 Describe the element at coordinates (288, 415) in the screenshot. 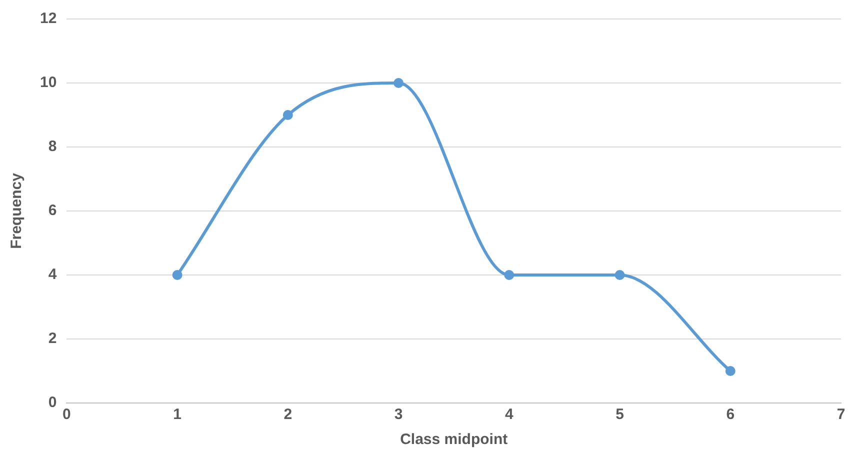

I see `x-tick-label: 2` at that location.